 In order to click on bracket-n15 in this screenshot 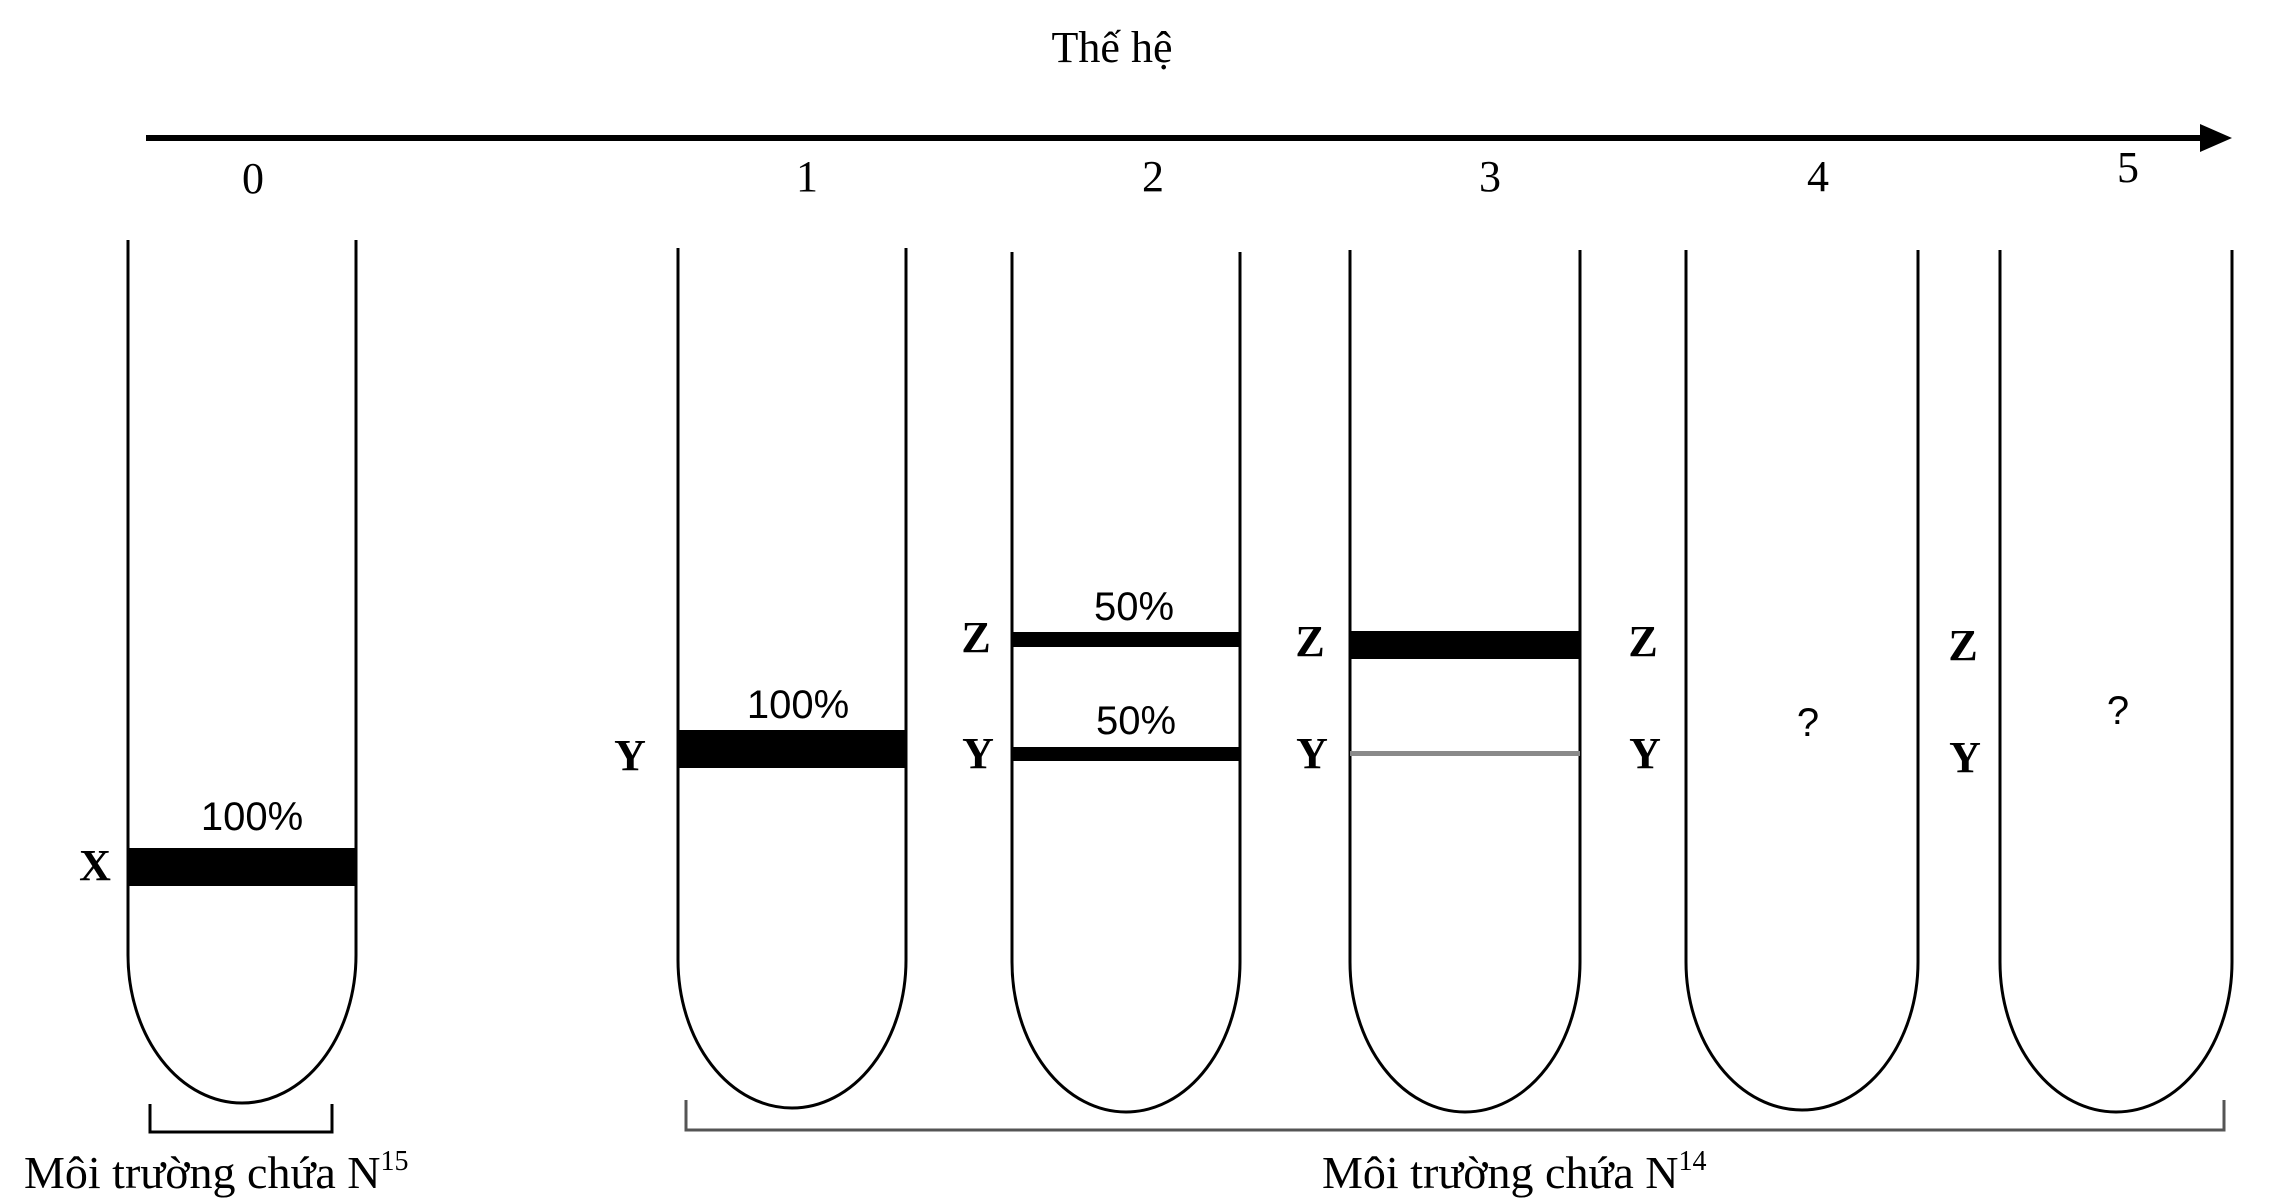, I will do `click(241, 1119)`.